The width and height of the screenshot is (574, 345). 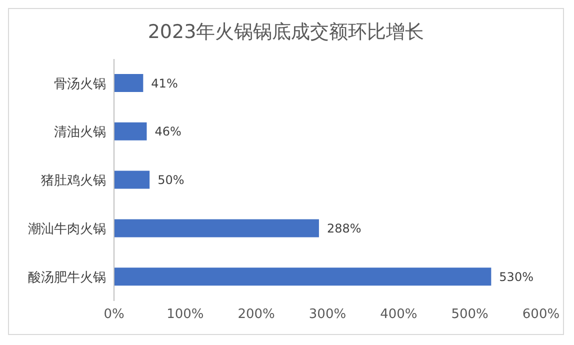 I want to click on y-tick-label: 潮汕牛肉火锅, so click(x=67, y=230).